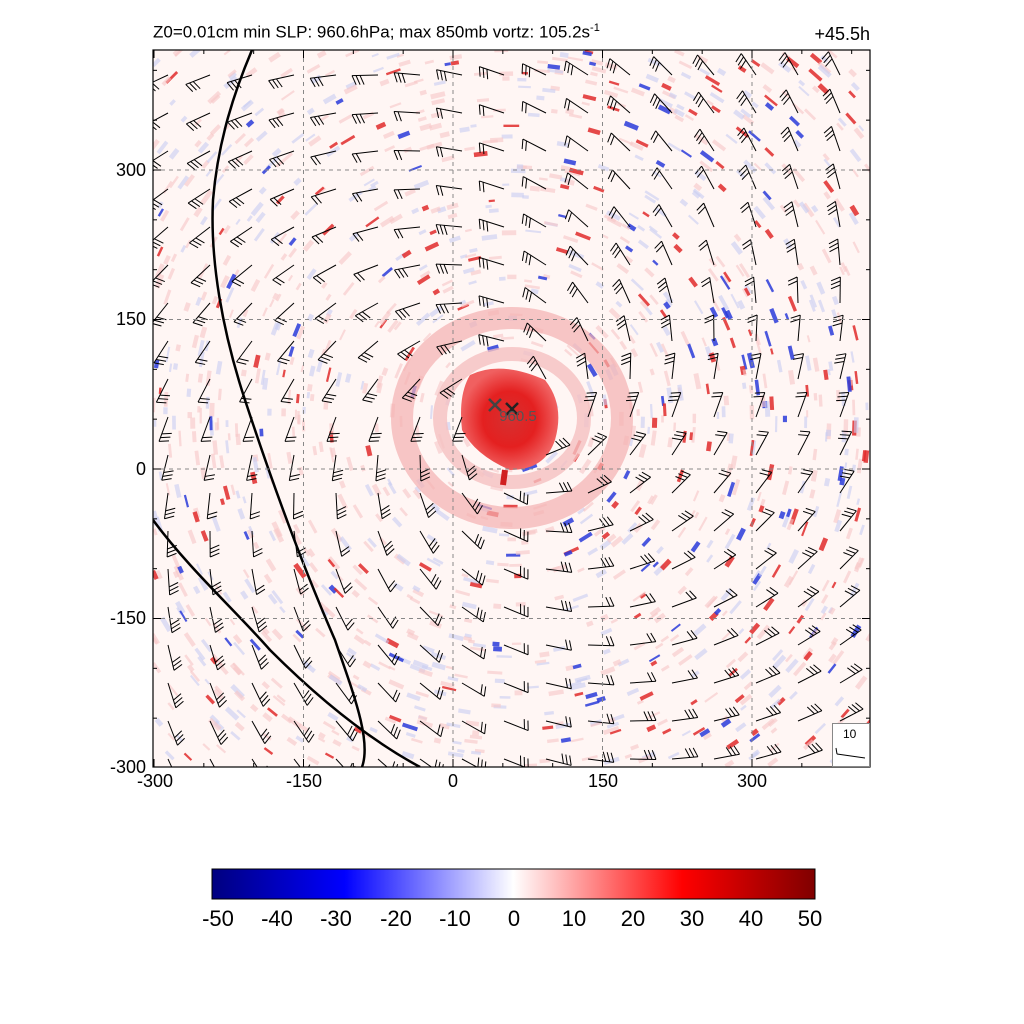  Describe the element at coordinates (603, 781) in the screenshot. I see `x-tick-label: 150` at that location.